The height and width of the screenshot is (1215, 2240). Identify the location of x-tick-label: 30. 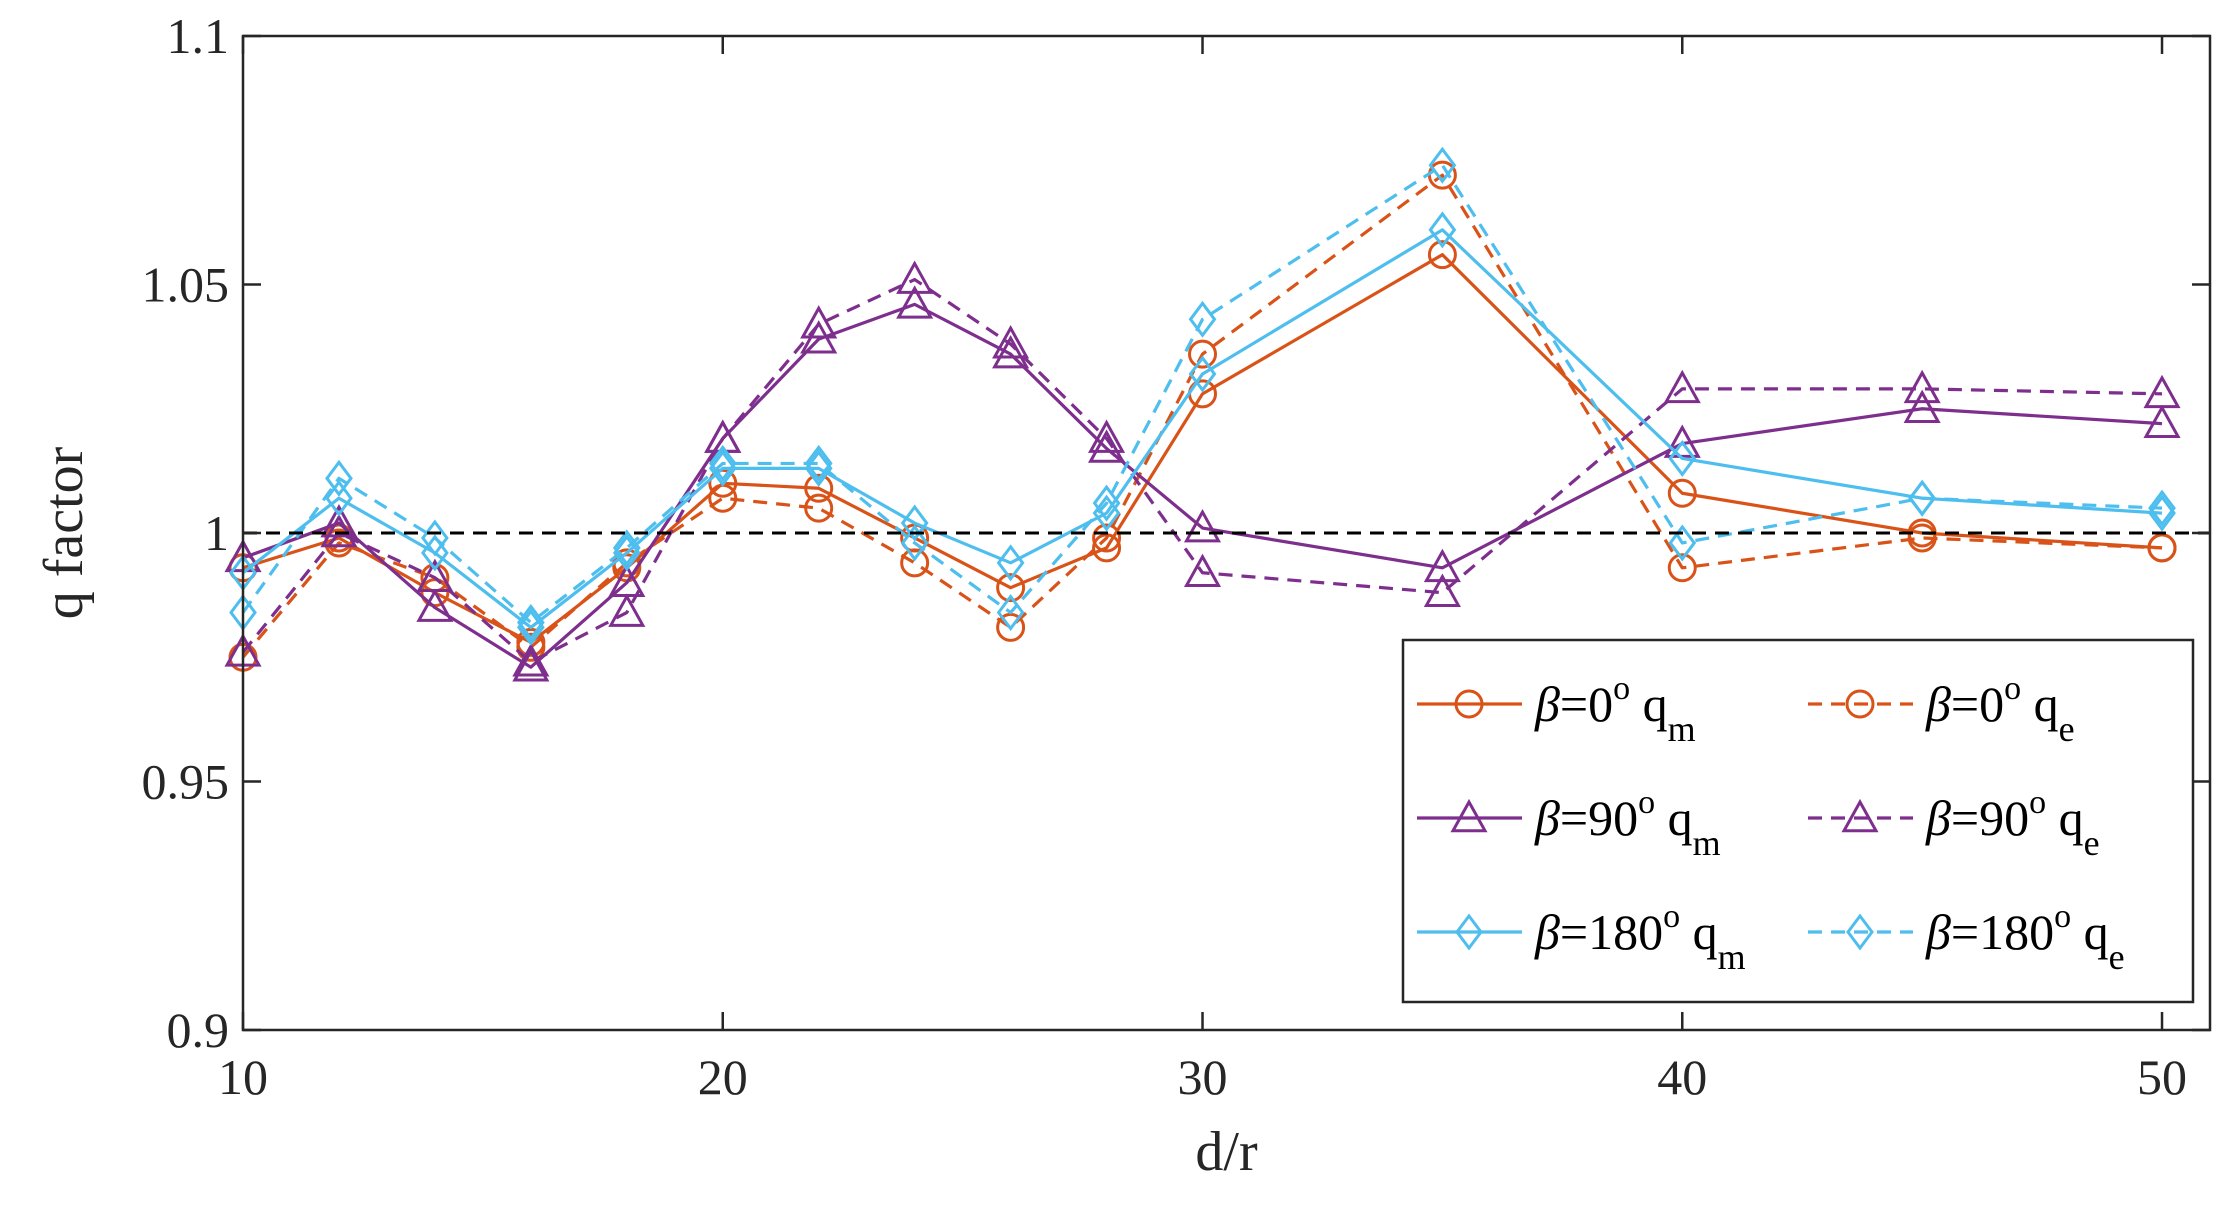
(1203, 1077).